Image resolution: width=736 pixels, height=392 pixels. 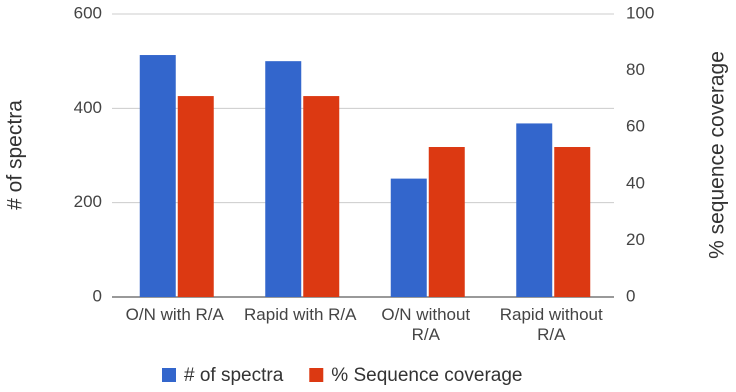 What do you see at coordinates (635, 69) in the screenshot?
I see `y2-tick-label: 80` at bounding box center [635, 69].